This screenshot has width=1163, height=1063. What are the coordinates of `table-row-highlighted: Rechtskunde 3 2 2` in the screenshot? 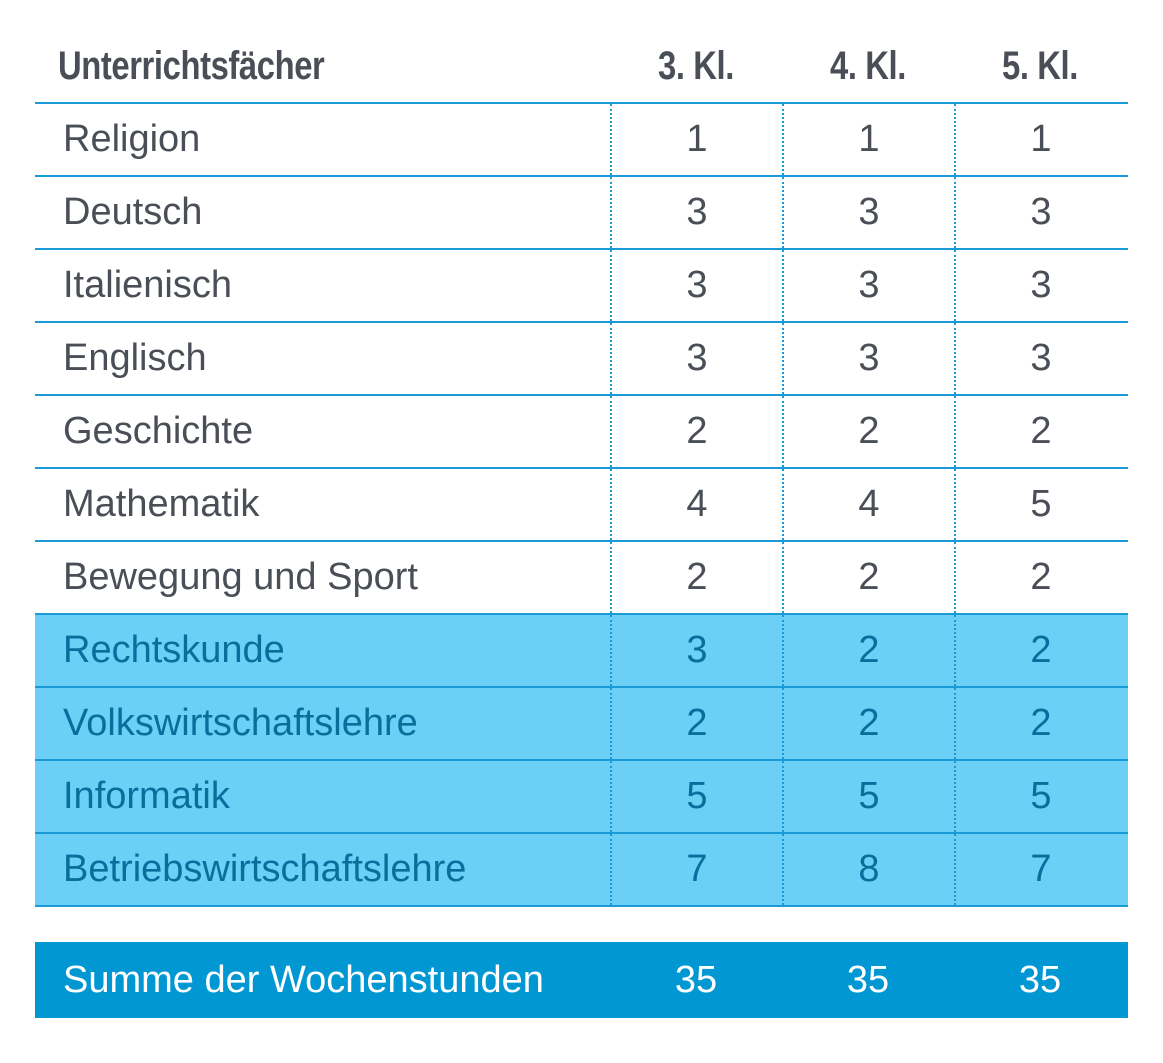 It's located at (581, 651).